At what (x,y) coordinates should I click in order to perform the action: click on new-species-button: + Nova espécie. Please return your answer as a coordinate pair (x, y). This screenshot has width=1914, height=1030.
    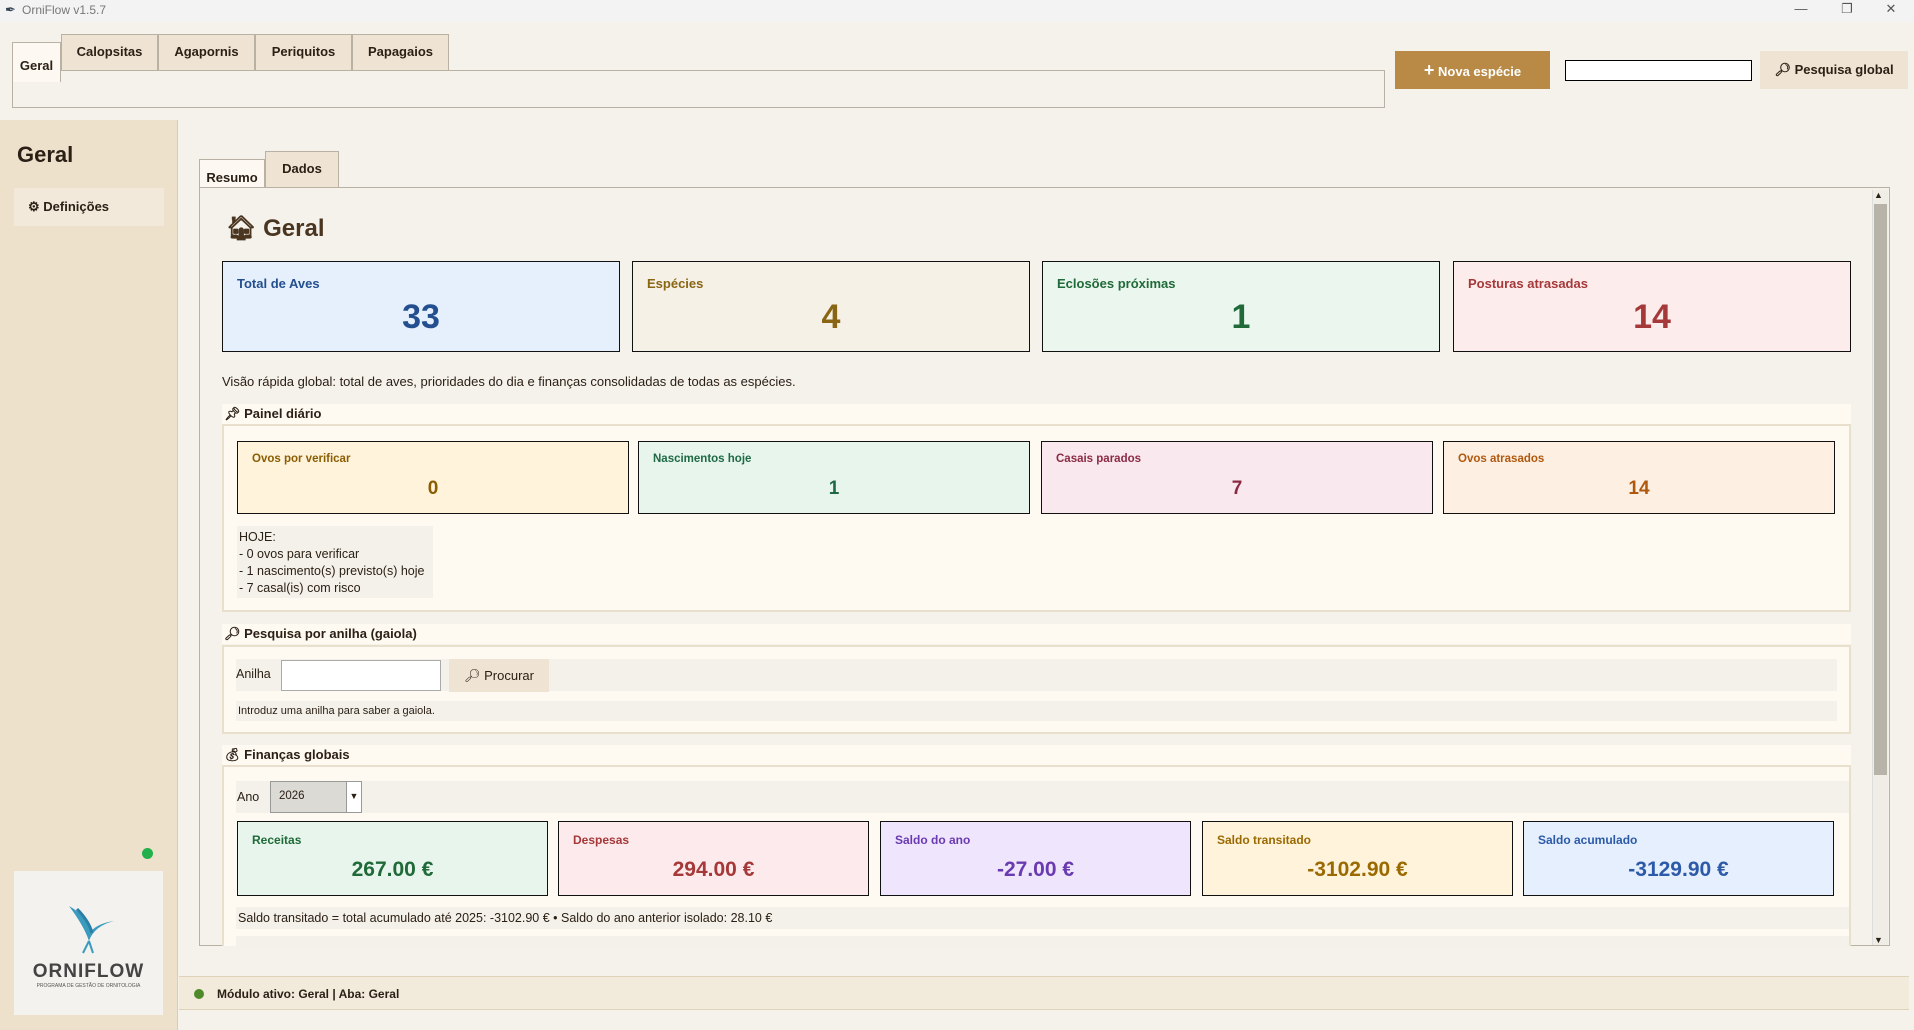
    Looking at the image, I should click on (1472, 70).